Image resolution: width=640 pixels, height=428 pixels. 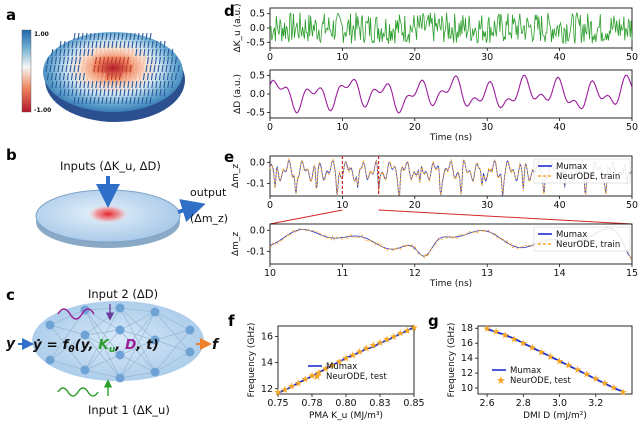 What do you see at coordinates (238, 94) in the screenshot?
I see `y-axis-label: ΔD (a.u.)` at bounding box center [238, 94].